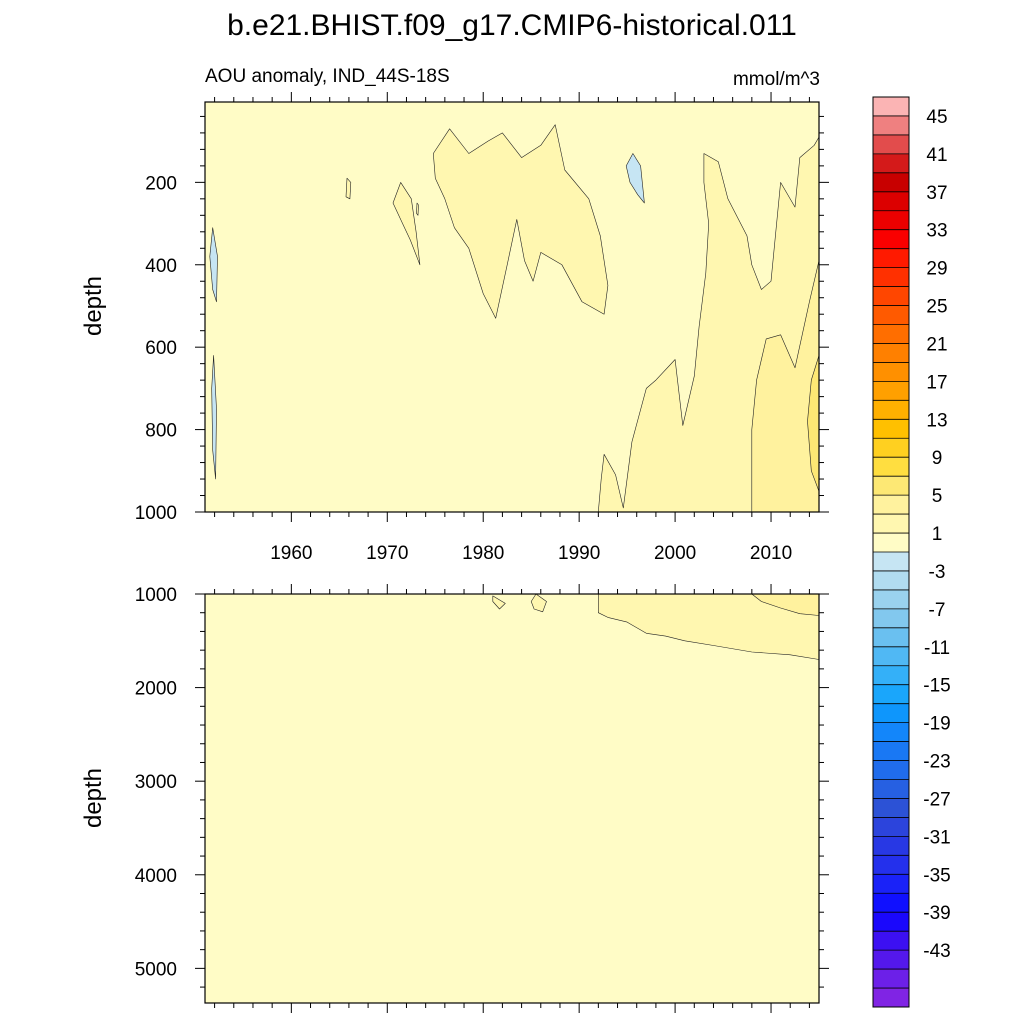 This screenshot has width=1024, height=1024. What do you see at coordinates (675, 553) in the screenshot?
I see `upper-xtick-label-2000: 2000` at bounding box center [675, 553].